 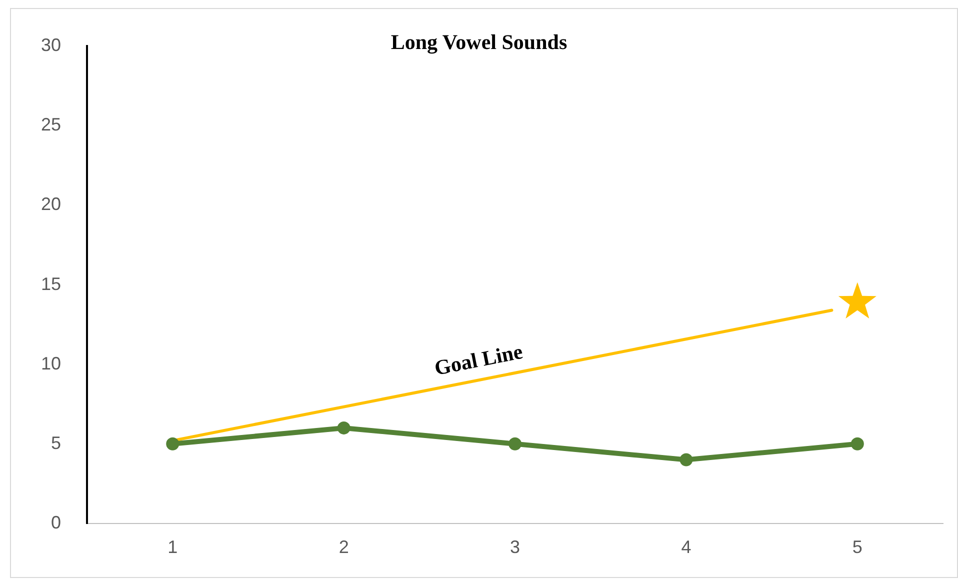 What do you see at coordinates (51, 204) in the screenshot?
I see `y-tick-label: 20` at bounding box center [51, 204].